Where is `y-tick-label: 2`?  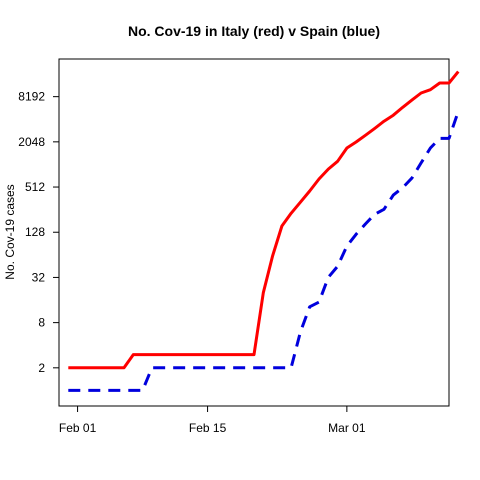
y-tick-label: 2 is located at coordinates (41, 368).